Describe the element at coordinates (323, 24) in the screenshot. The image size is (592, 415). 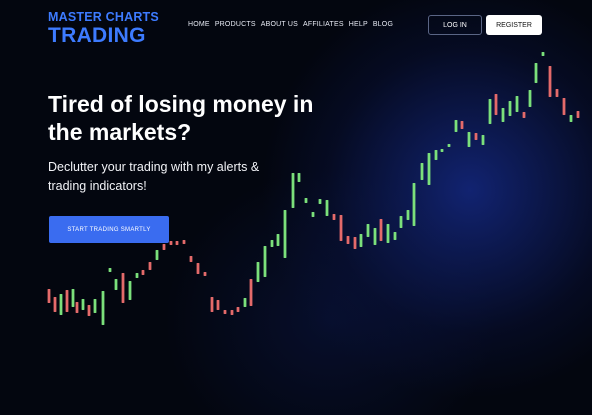
I see `nav-affiliates: AFFILIATES` at that location.